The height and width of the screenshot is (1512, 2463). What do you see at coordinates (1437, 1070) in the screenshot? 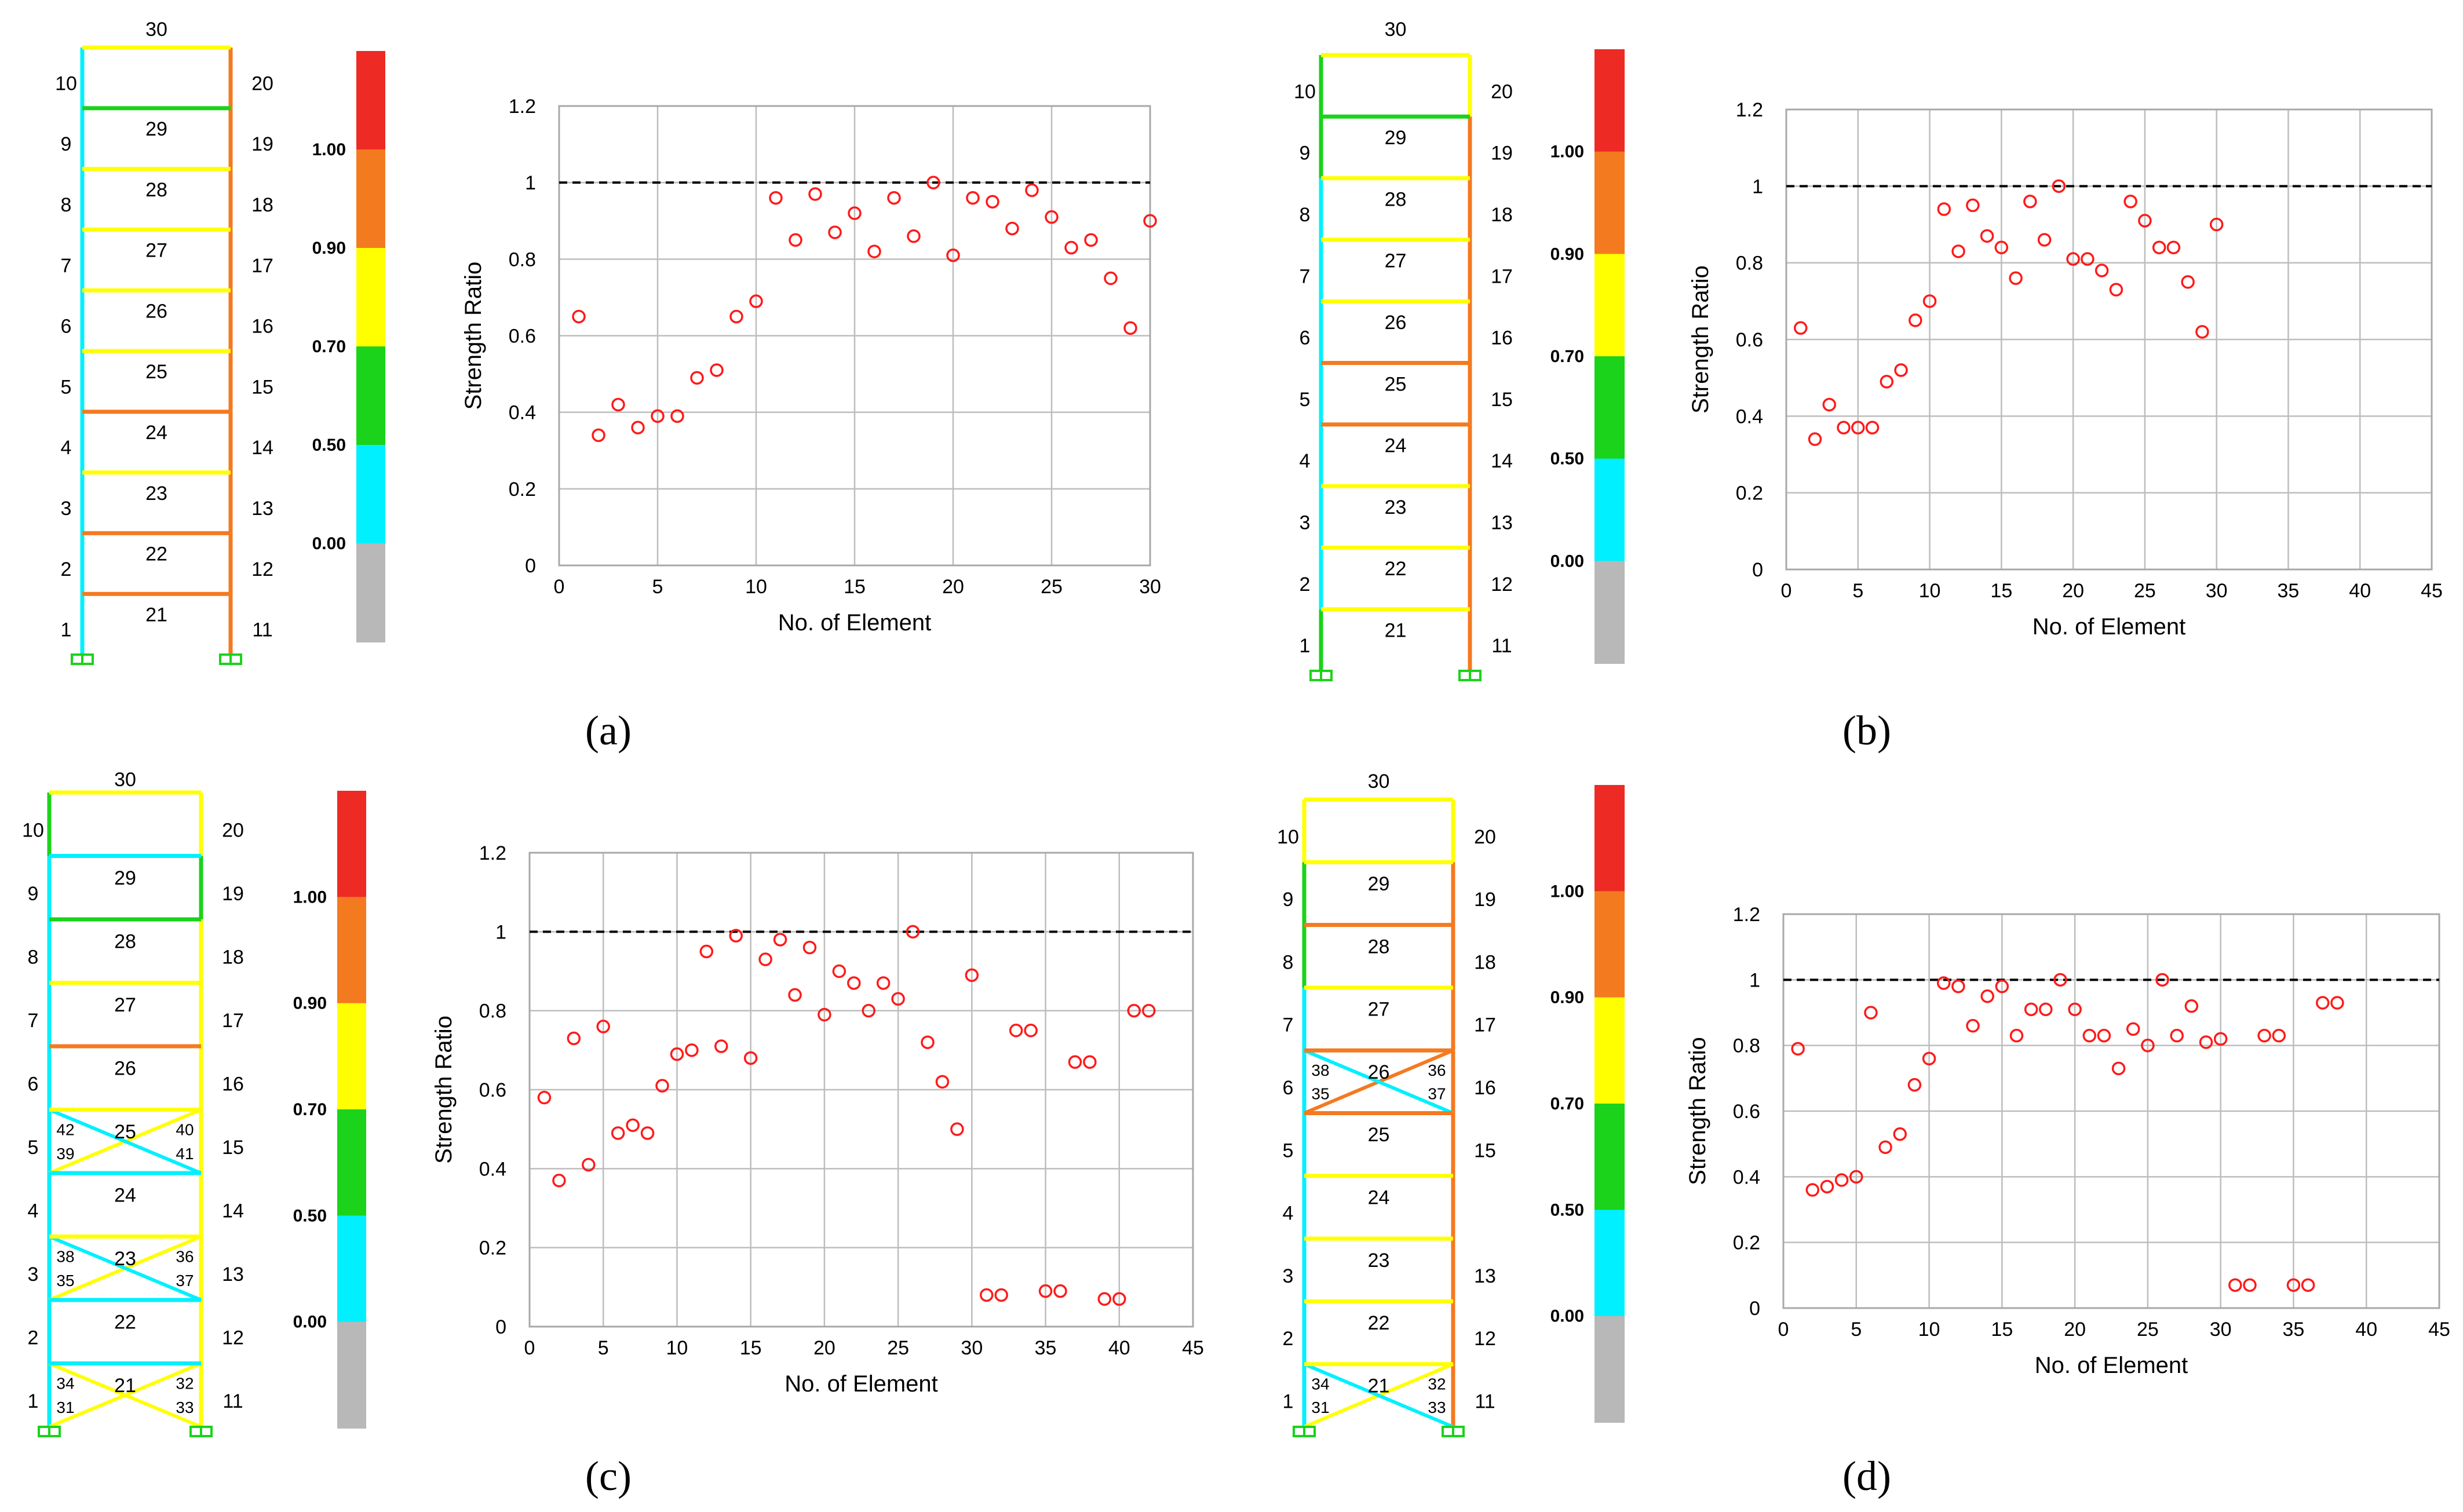
I see `brace-label: 36` at bounding box center [1437, 1070].